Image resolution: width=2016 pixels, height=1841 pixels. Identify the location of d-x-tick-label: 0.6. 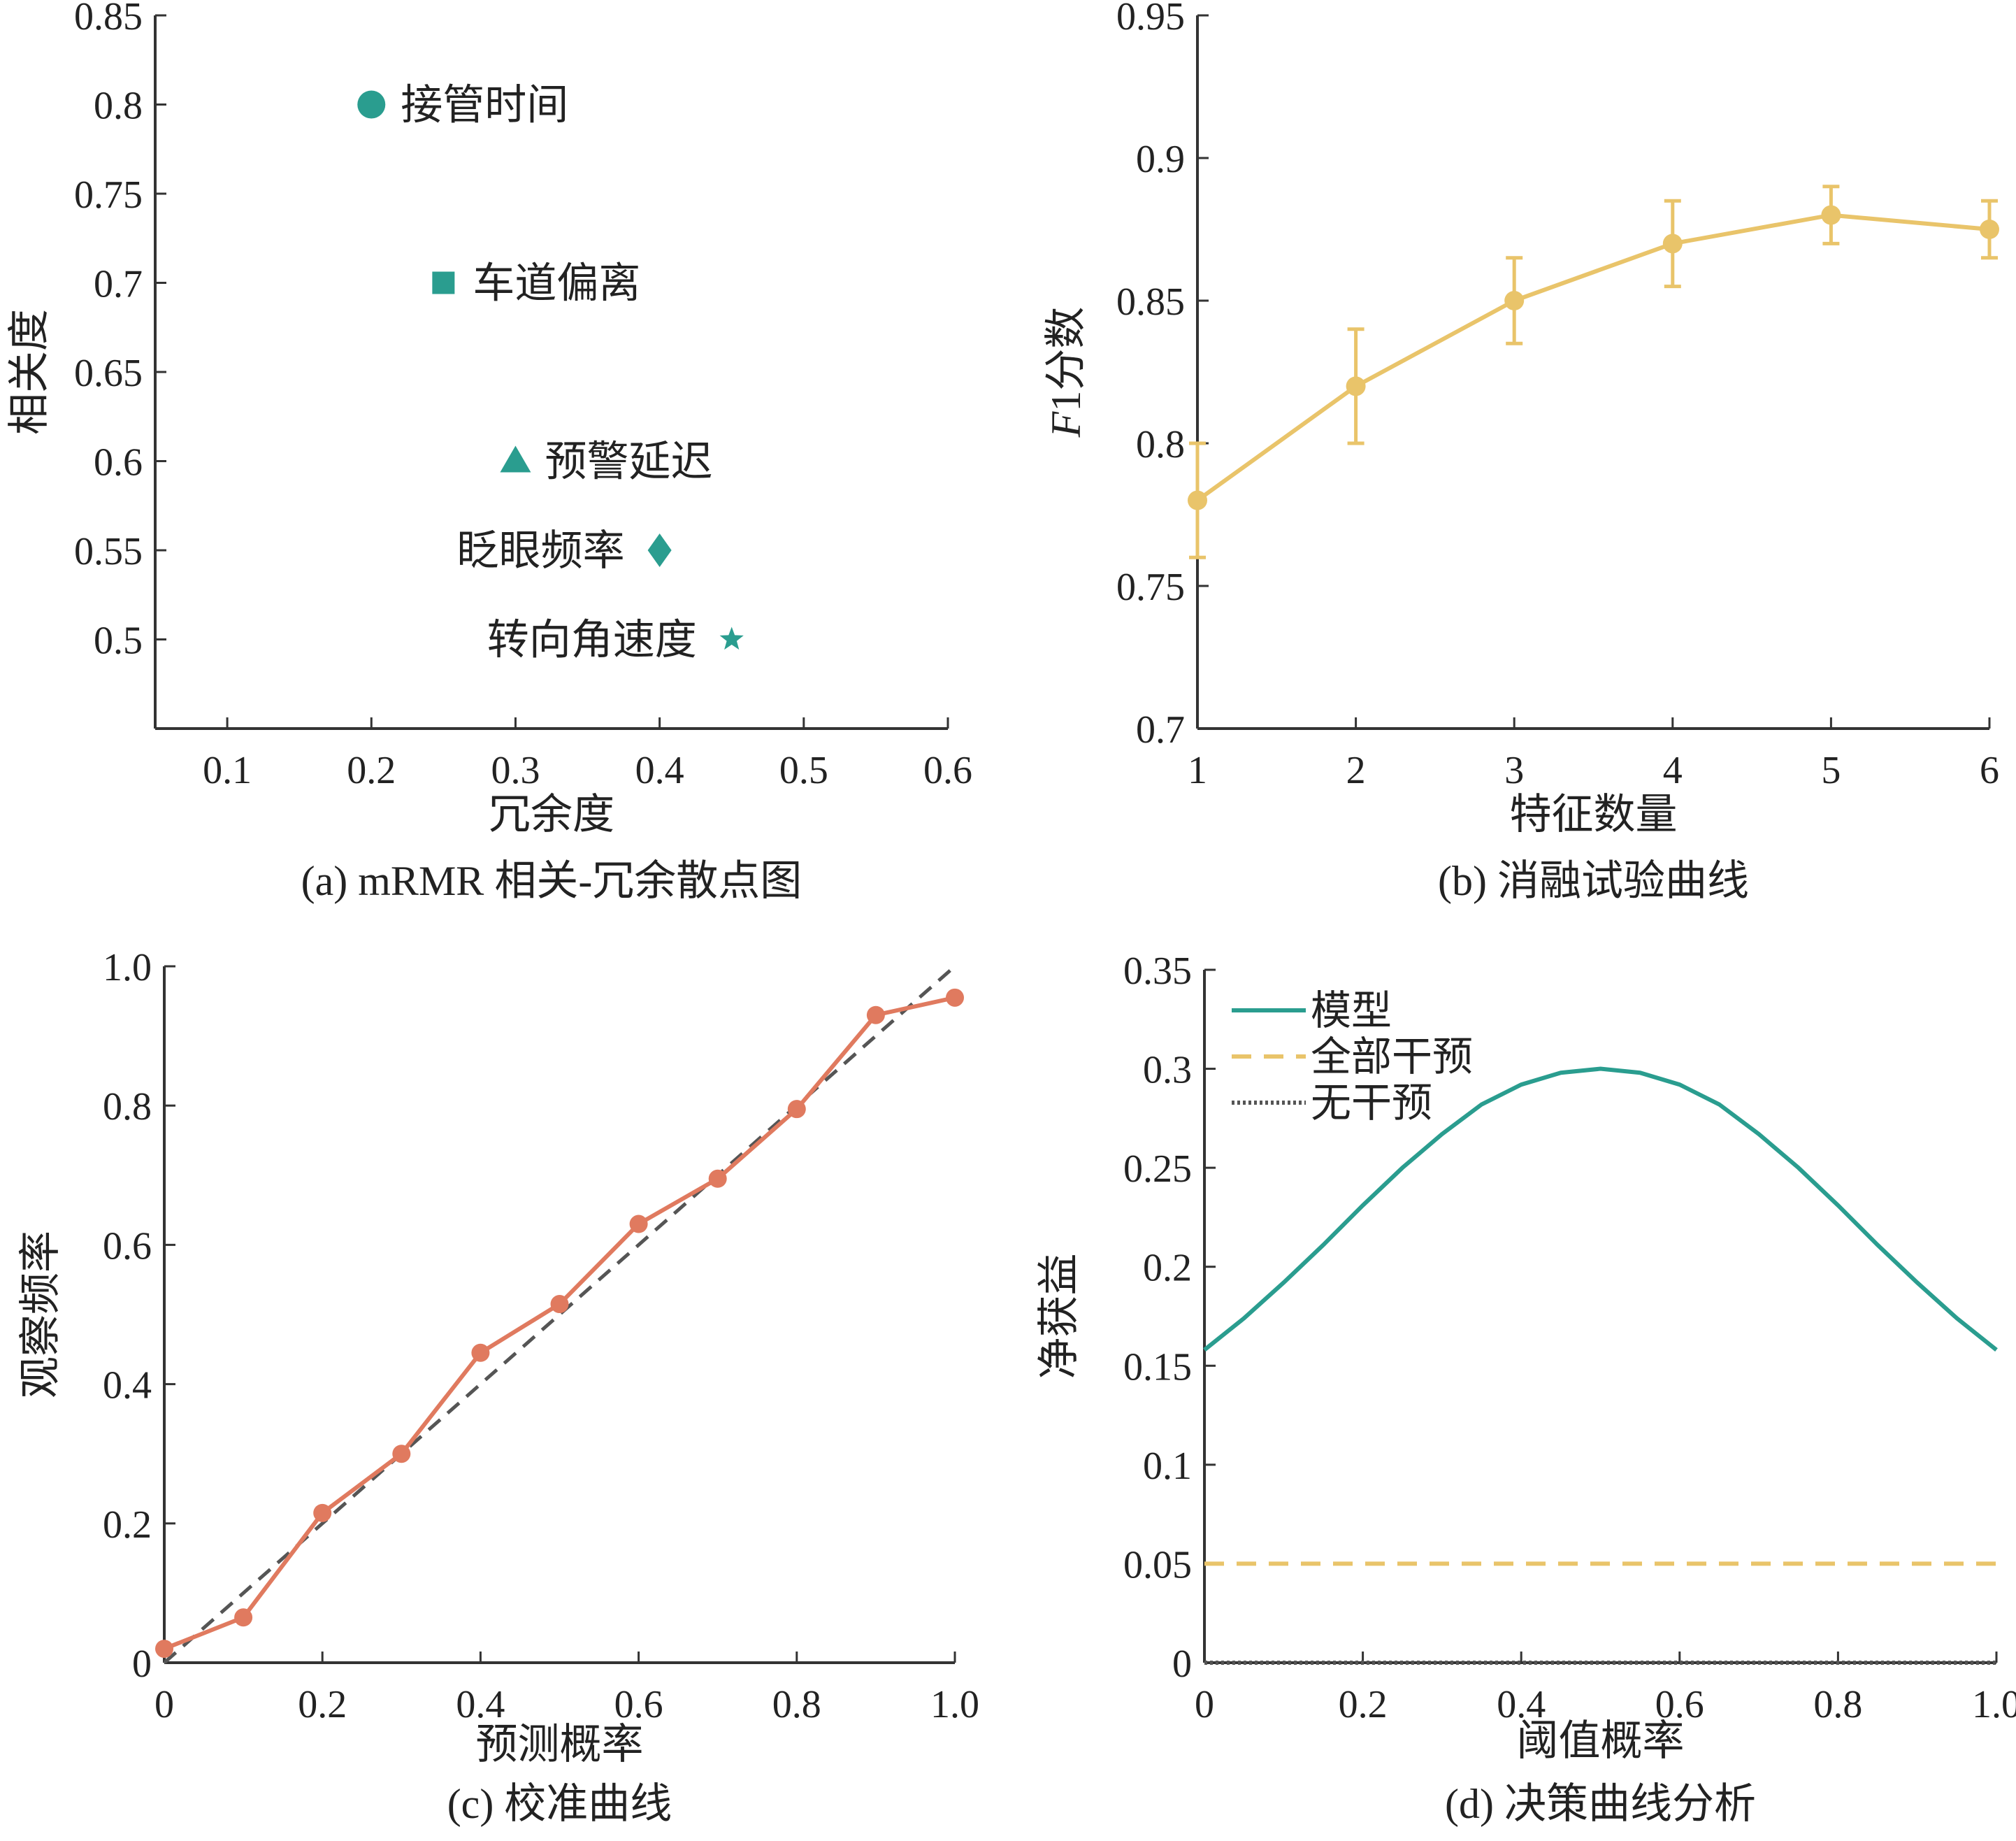
(1680, 1705).